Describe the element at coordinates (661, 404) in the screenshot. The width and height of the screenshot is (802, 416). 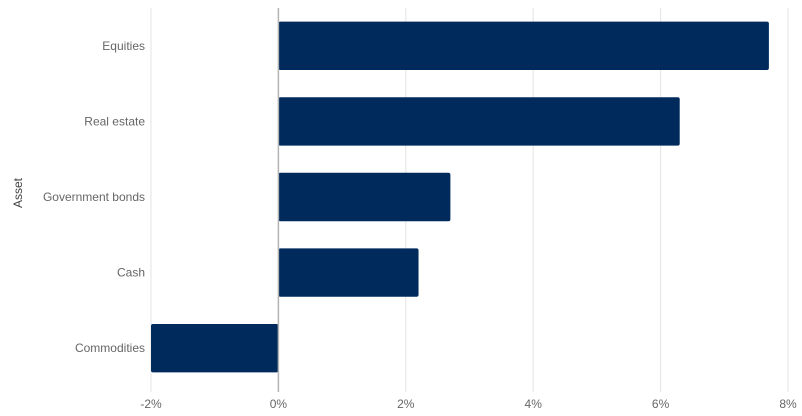
I see `x-tick-label: 6%` at that location.